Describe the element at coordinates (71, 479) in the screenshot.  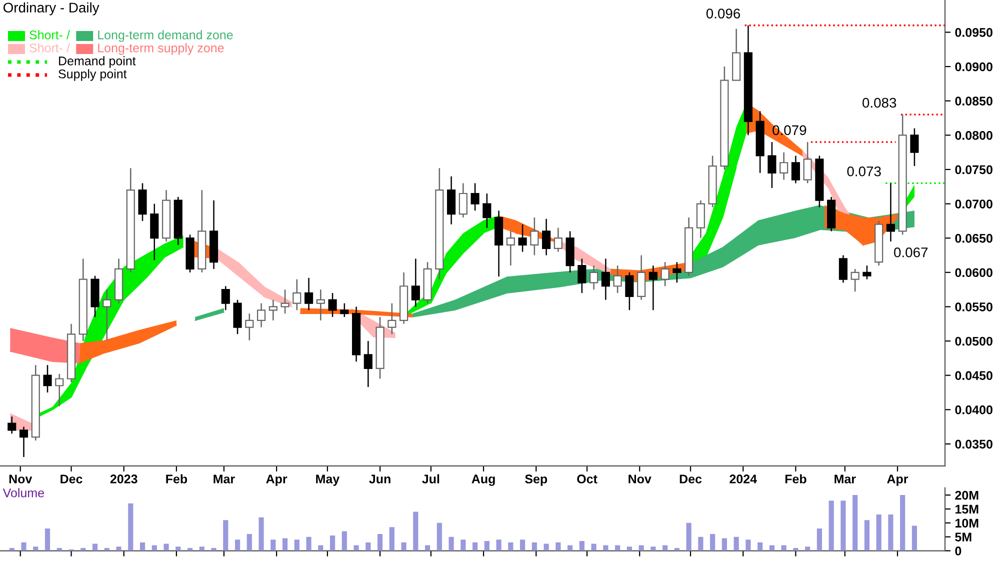
I see `x-tick-label: Dec` at that location.